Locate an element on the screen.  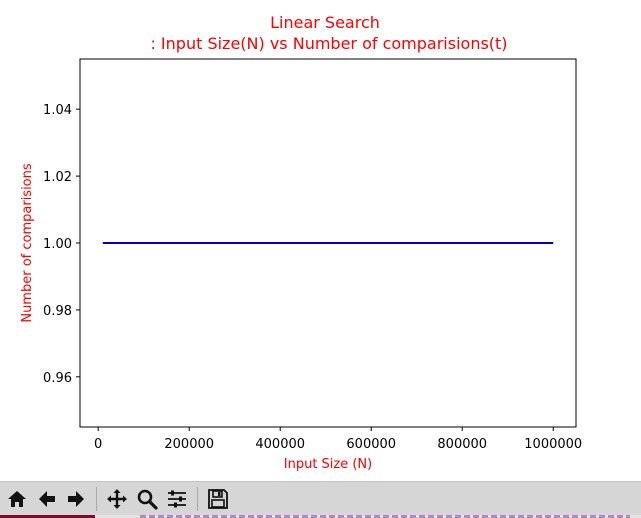
pan-button is located at coordinates (117, 499).